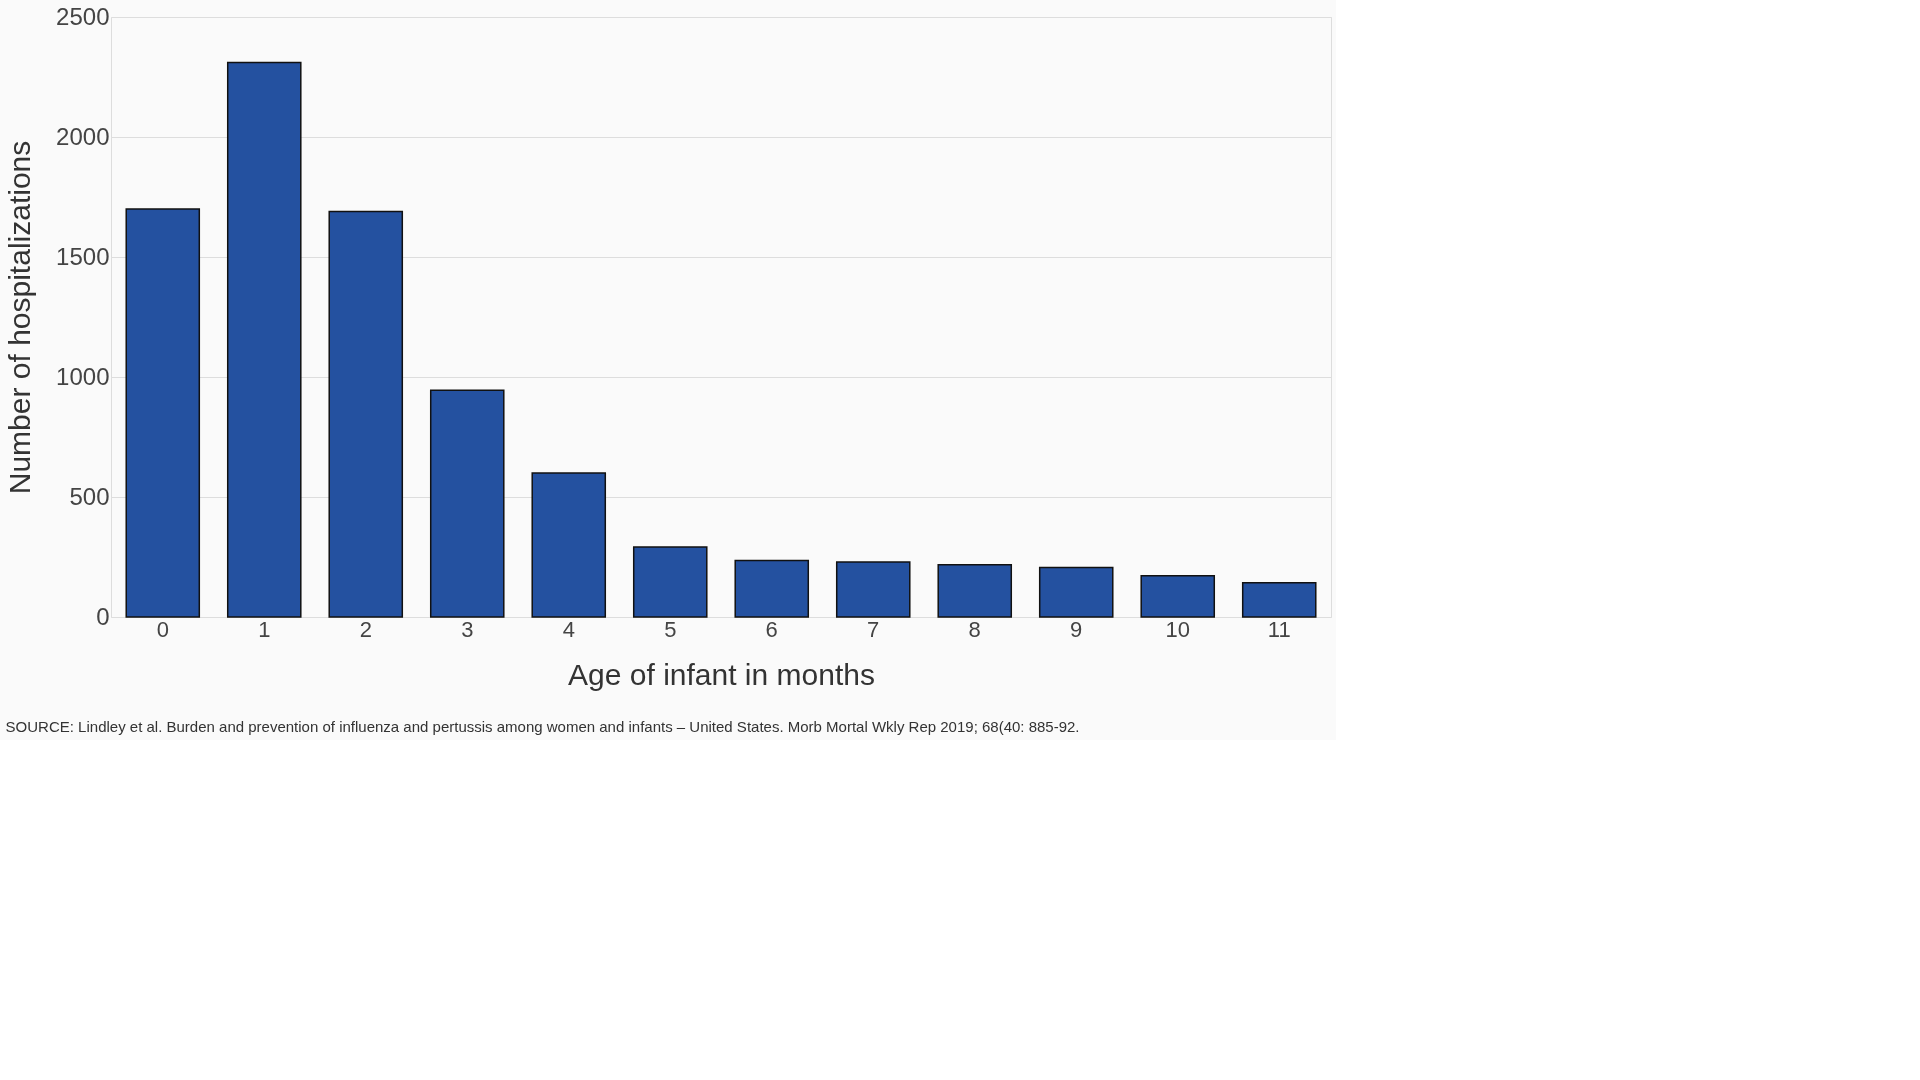 Image resolution: width=1920 pixels, height=1080 pixels. I want to click on x-tick-label: 1, so click(264, 629).